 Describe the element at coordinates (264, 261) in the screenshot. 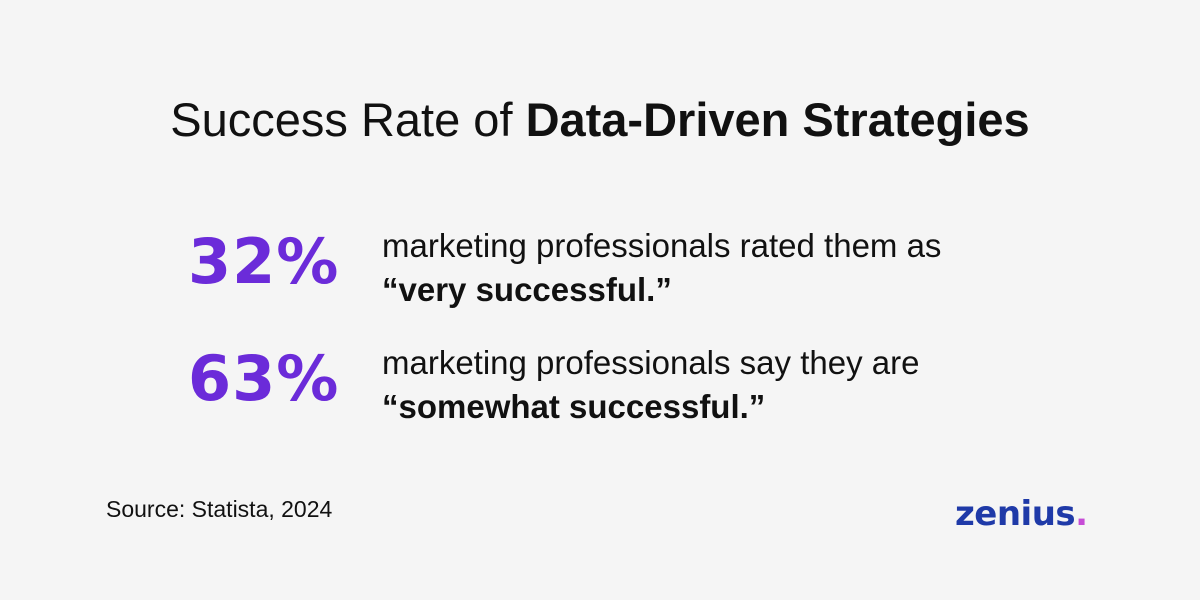

I see `stat-value: 32%` at that location.